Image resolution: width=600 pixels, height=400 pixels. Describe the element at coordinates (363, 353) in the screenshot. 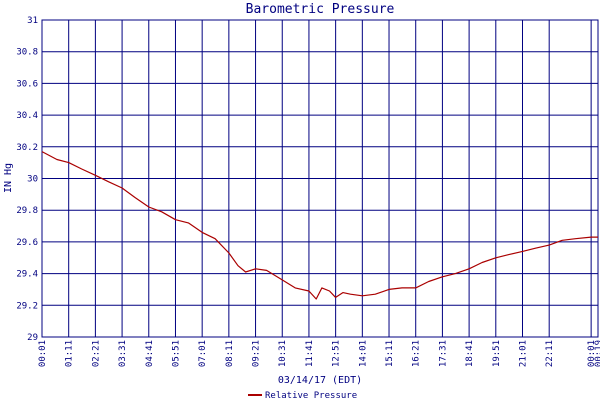

I see `x-tick-label: 14:01` at that location.